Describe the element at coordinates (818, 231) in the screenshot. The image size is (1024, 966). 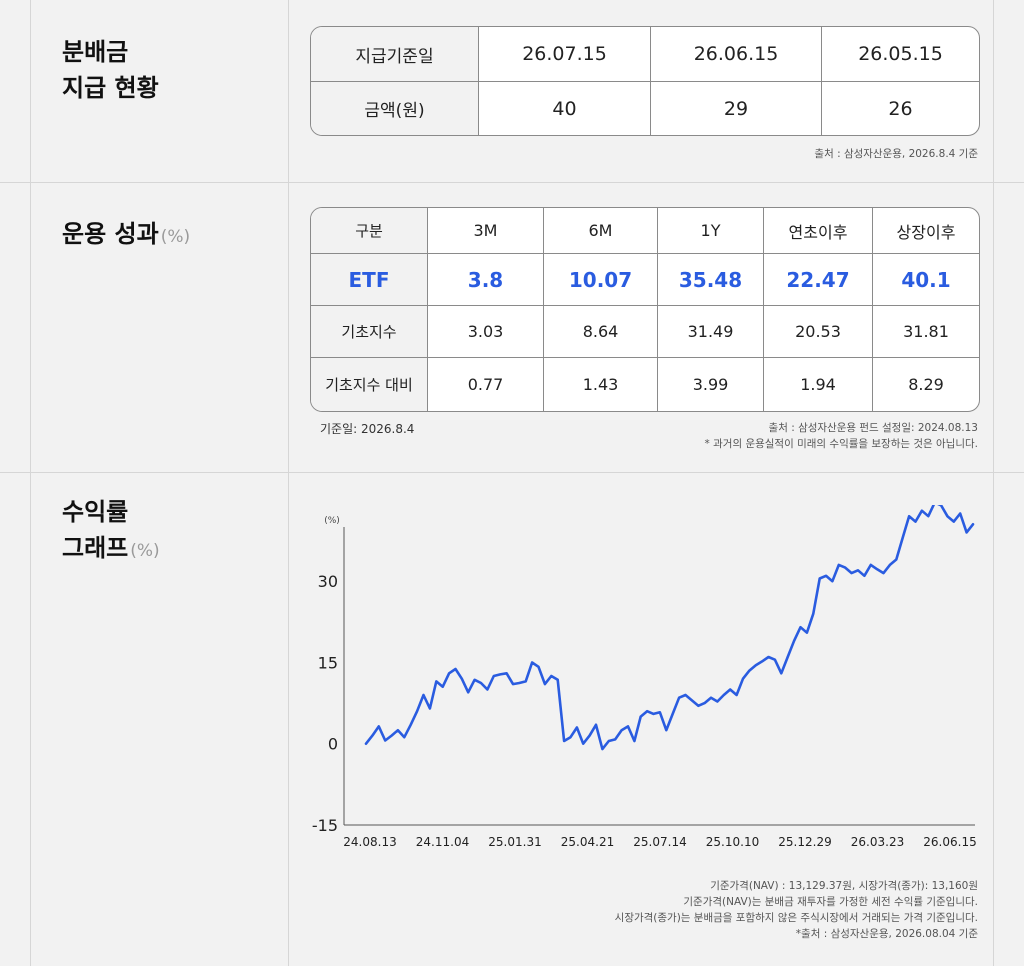
I see `perf-col-header: 연초이후` at that location.